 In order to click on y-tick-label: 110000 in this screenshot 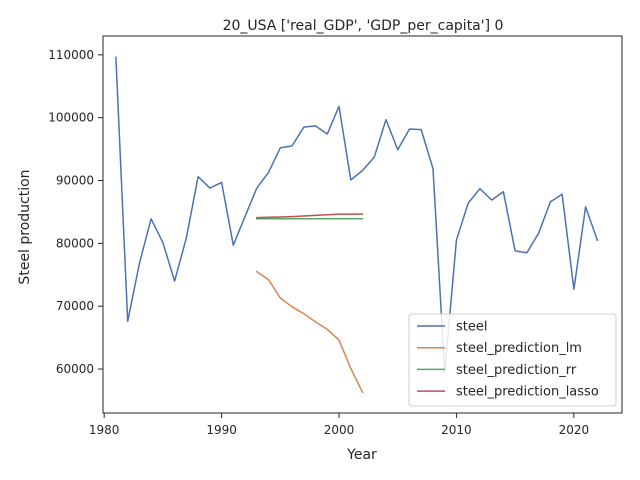, I will do `click(71, 55)`.